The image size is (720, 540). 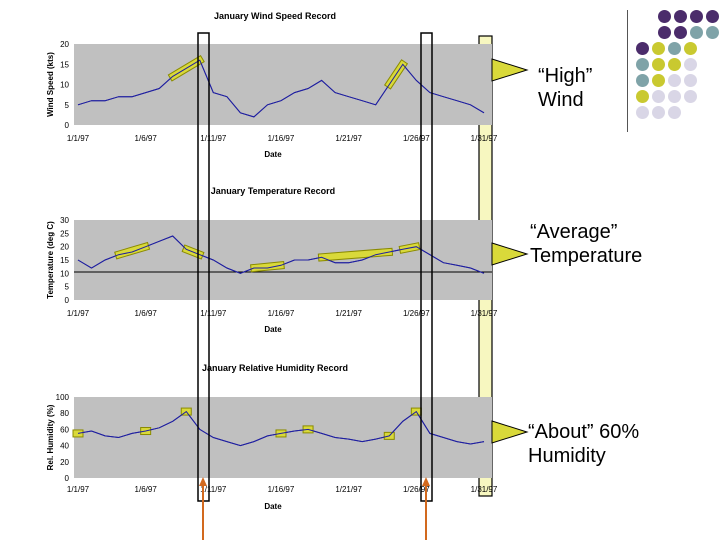 I want to click on y-tick-label: 100, so click(x=63, y=397).